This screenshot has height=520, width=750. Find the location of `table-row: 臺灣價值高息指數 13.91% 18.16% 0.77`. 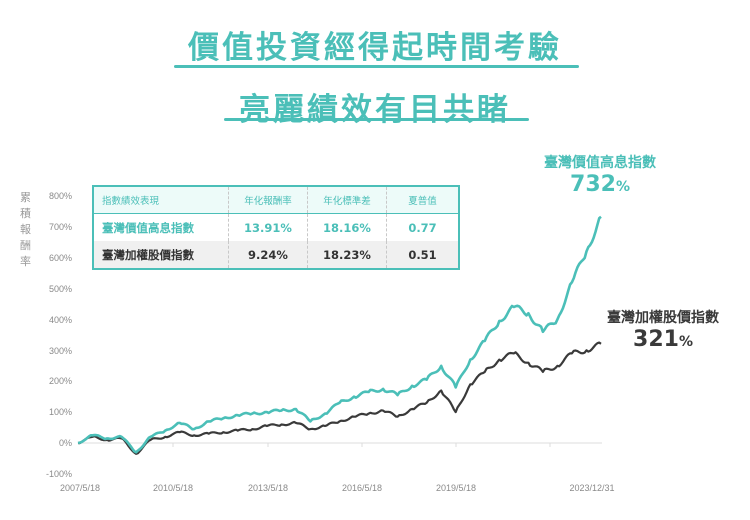

table-row: 臺灣價值高息指數 13.91% 18.16% 0.77 is located at coordinates (276, 227).